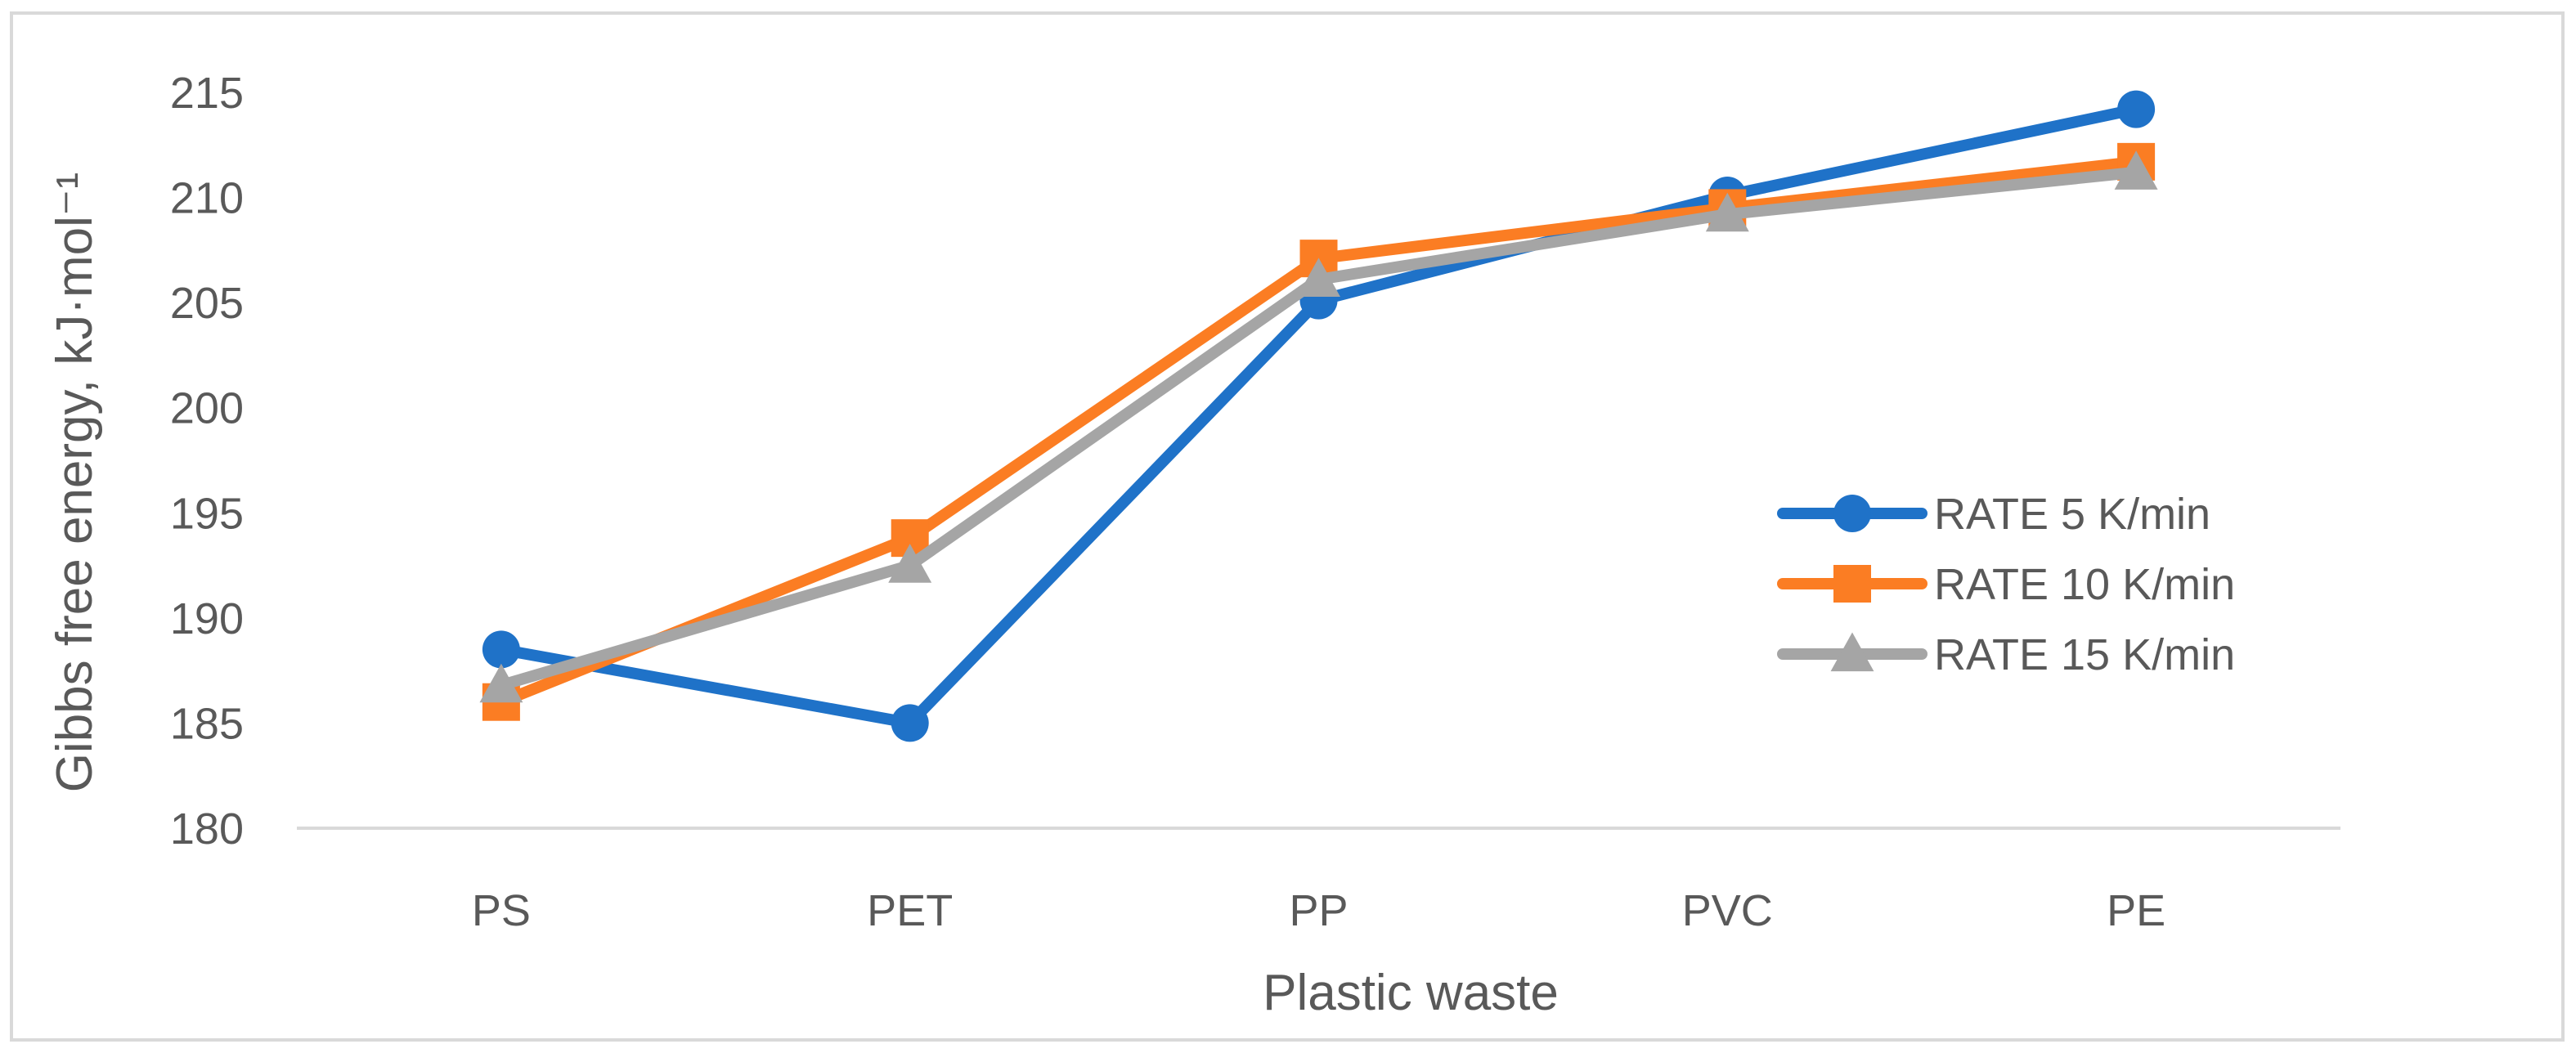  Describe the element at coordinates (207, 303) in the screenshot. I see `y-tick-label: 205` at that location.